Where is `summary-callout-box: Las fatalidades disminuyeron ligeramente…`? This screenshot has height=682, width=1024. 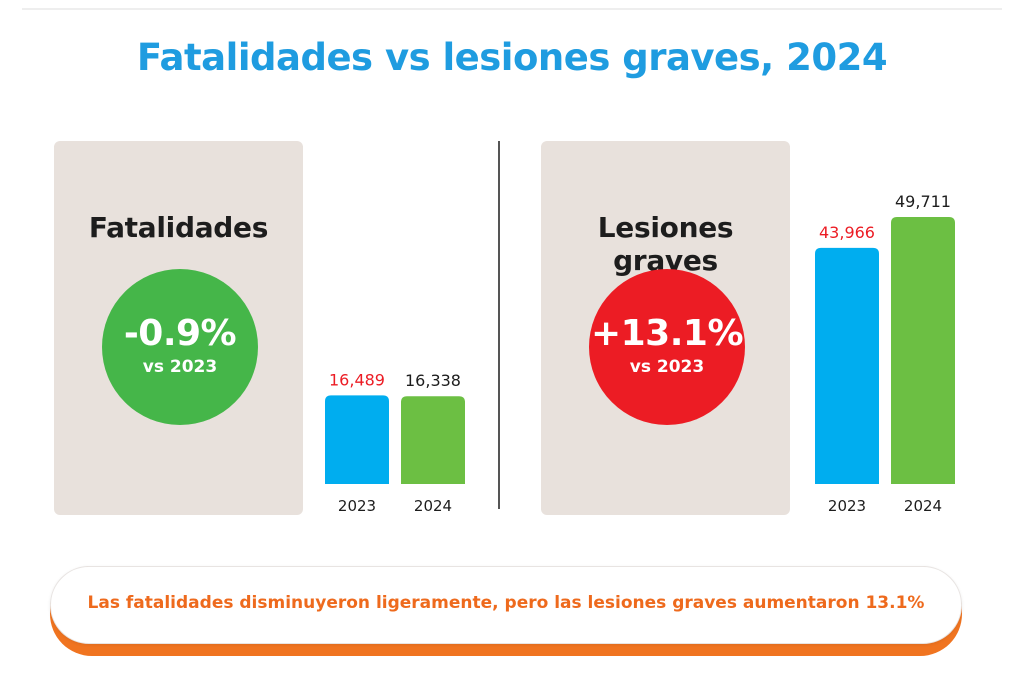 summary-callout-box: Las fatalidades disminuyeron ligeramente… is located at coordinates (506, 605).